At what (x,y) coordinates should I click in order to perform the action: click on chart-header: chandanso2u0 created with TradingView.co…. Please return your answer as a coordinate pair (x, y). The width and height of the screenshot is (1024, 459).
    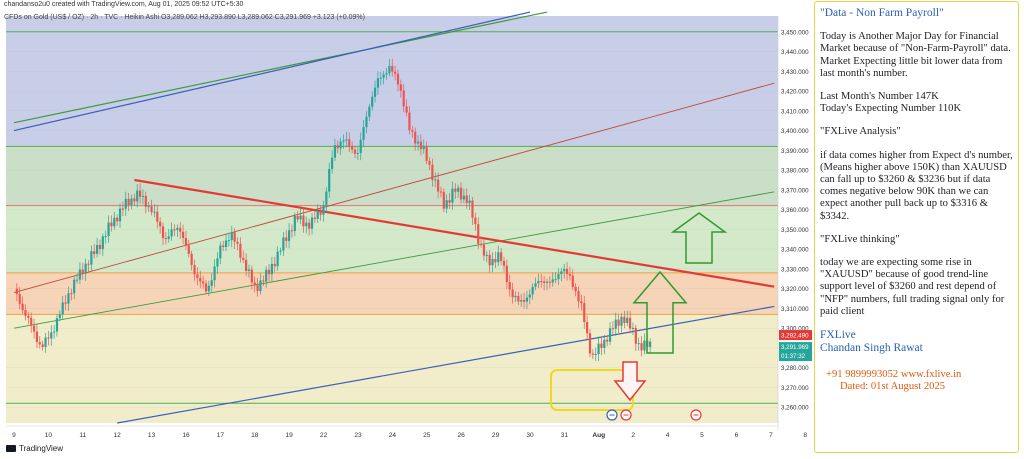
    Looking at the image, I should click on (184, 11).